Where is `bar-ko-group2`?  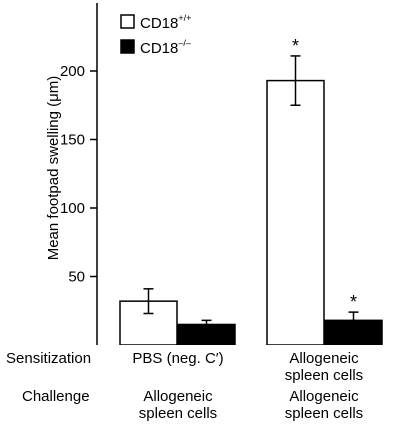
bar-ko-group2 is located at coordinates (353, 332).